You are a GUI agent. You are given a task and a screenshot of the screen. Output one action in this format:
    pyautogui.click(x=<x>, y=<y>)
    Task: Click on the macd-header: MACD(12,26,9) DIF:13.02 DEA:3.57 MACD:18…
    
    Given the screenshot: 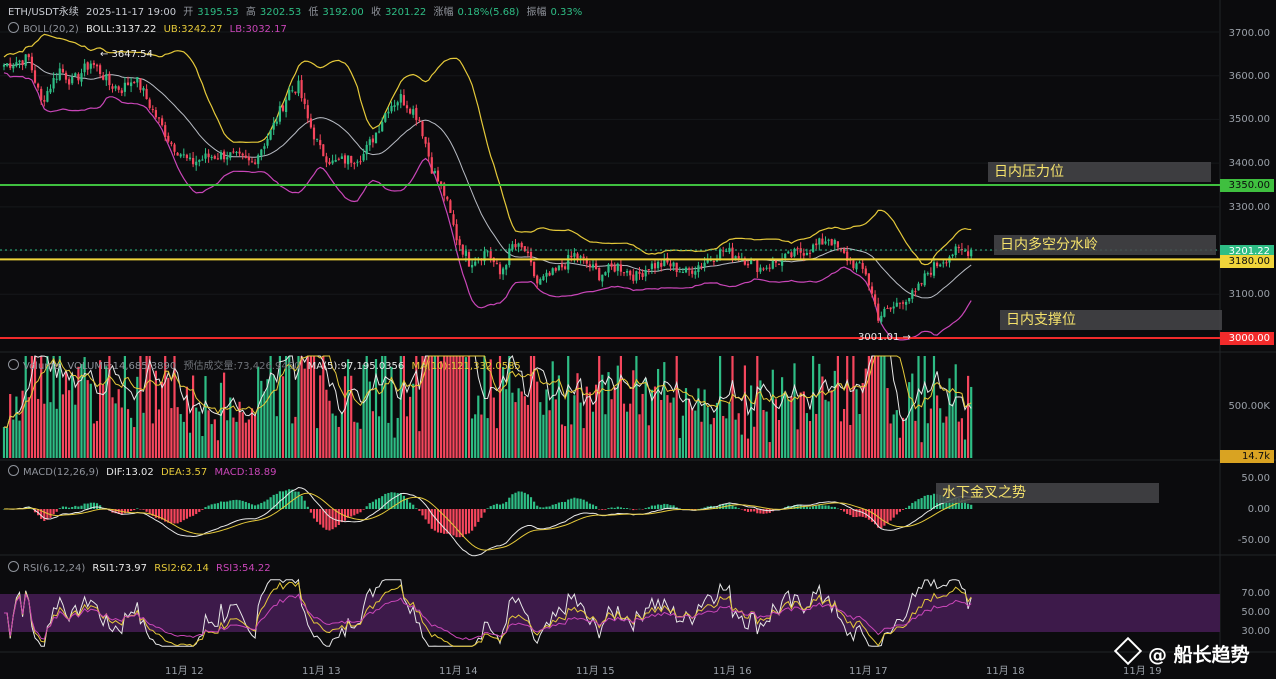 What is the action you would take?
    pyautogui.click(x=144, y=472)
    